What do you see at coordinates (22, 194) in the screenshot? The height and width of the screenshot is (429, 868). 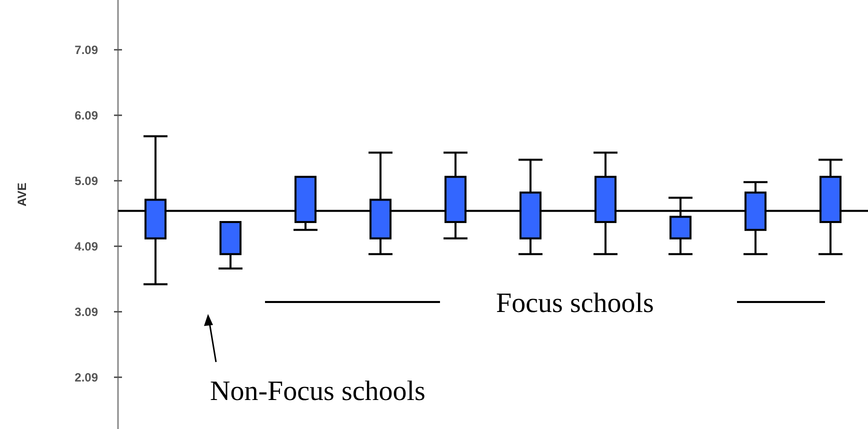 I see `y-axis-title: AVE` at bounding box center [22, 194].